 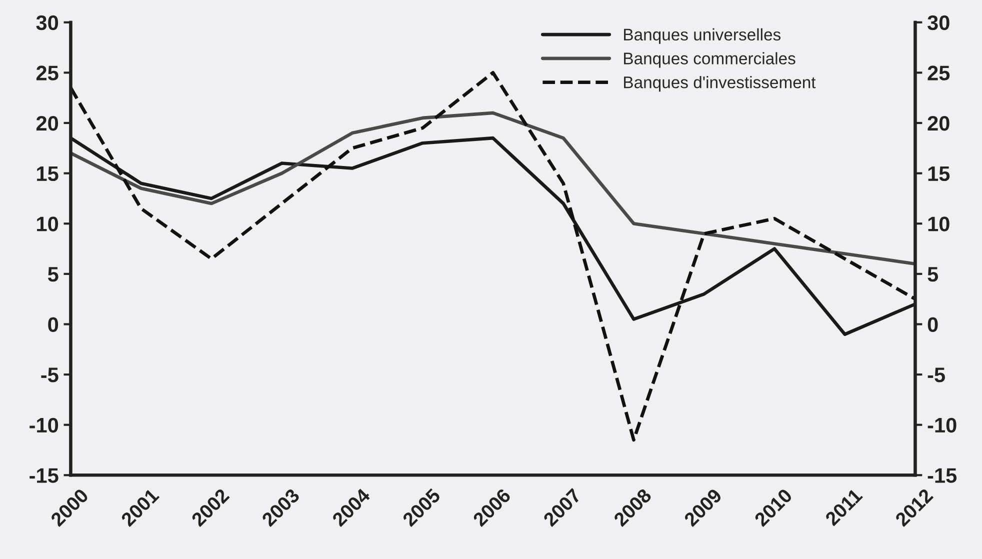 What do you see at coordinates (939, 123) in the screenshot?
I see `y2-tick-label: 20` at bounding box center [939, 123].